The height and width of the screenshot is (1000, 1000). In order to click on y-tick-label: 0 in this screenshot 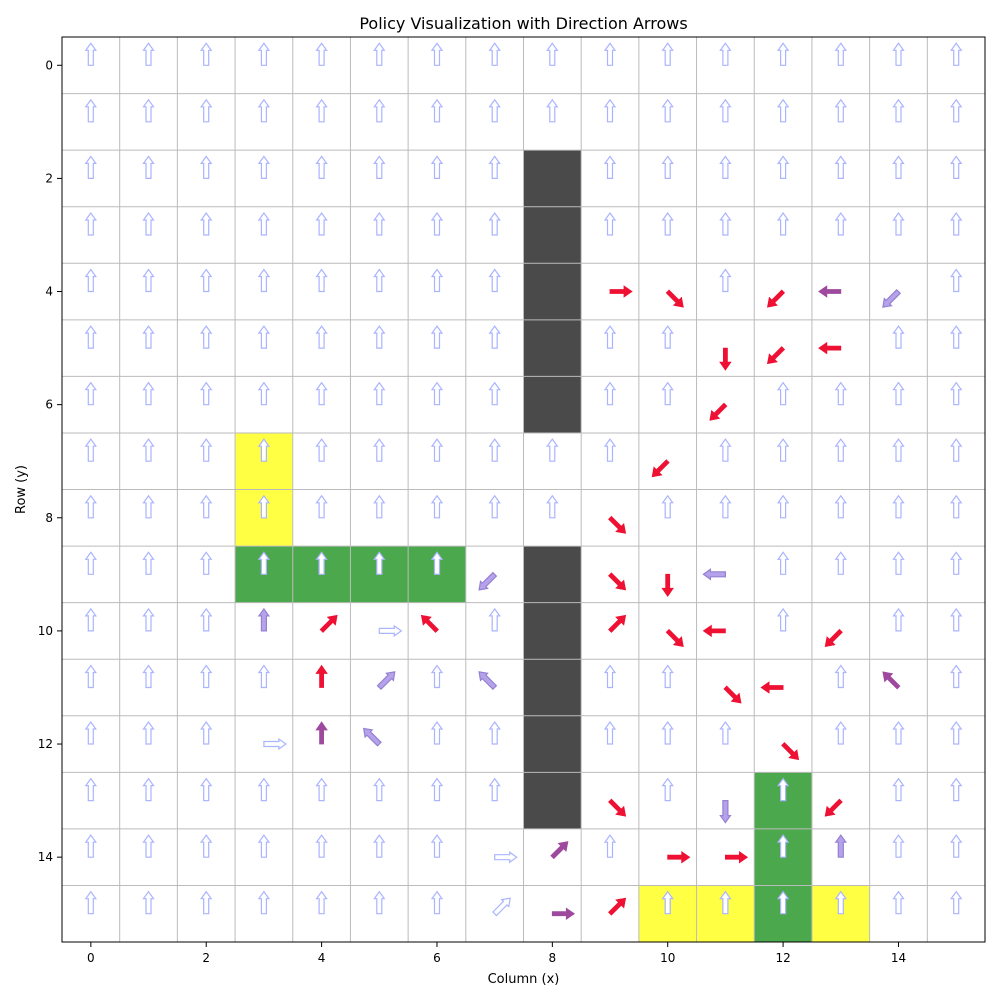, I will do `click(49, 65)`.